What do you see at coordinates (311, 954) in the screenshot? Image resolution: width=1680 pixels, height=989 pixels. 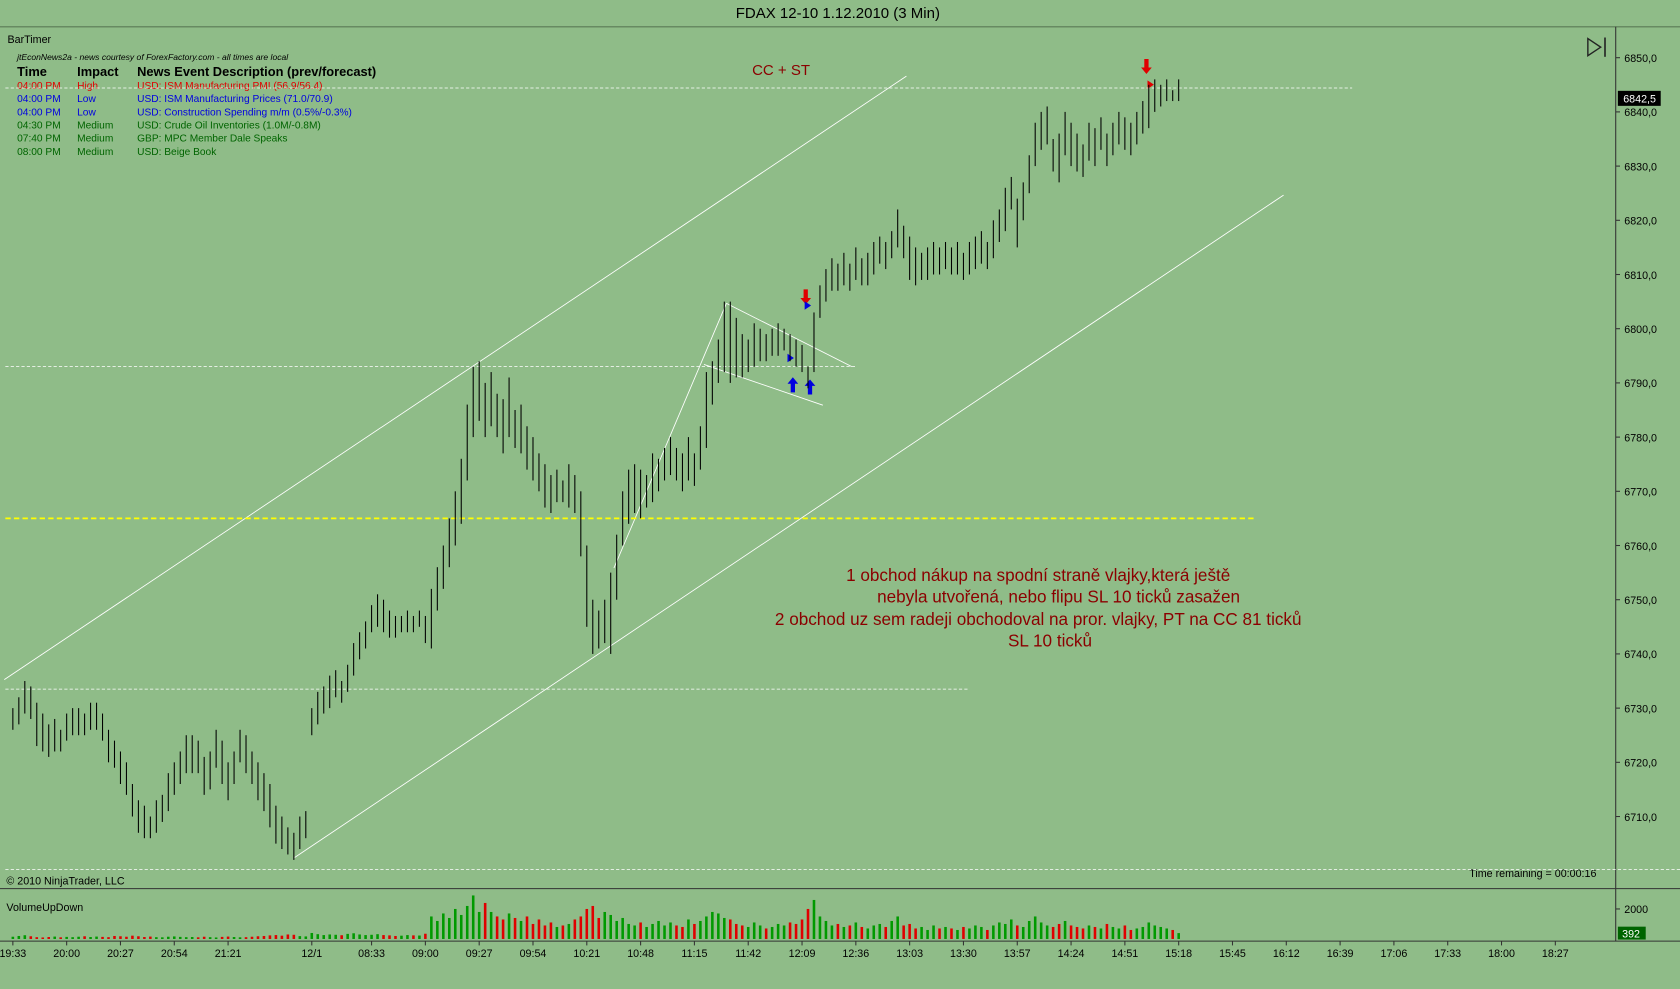 I see `x-tick-label: 12/1` at bounding box center [311, 954].